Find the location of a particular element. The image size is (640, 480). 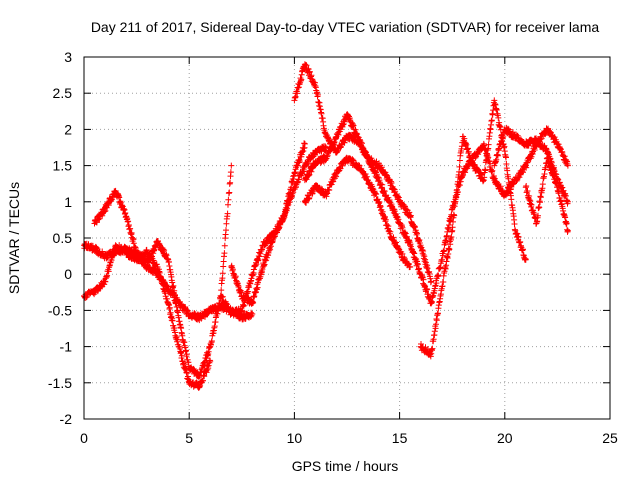

x-tick-label: 20 is located at coordinates (505, 438).